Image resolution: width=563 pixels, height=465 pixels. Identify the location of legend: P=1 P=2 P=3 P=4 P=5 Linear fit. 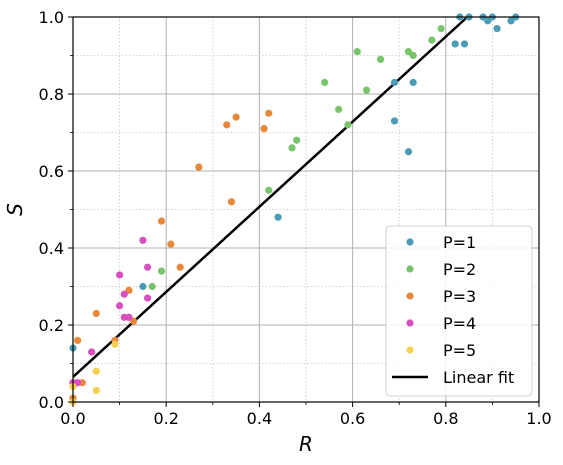
(459, 311).